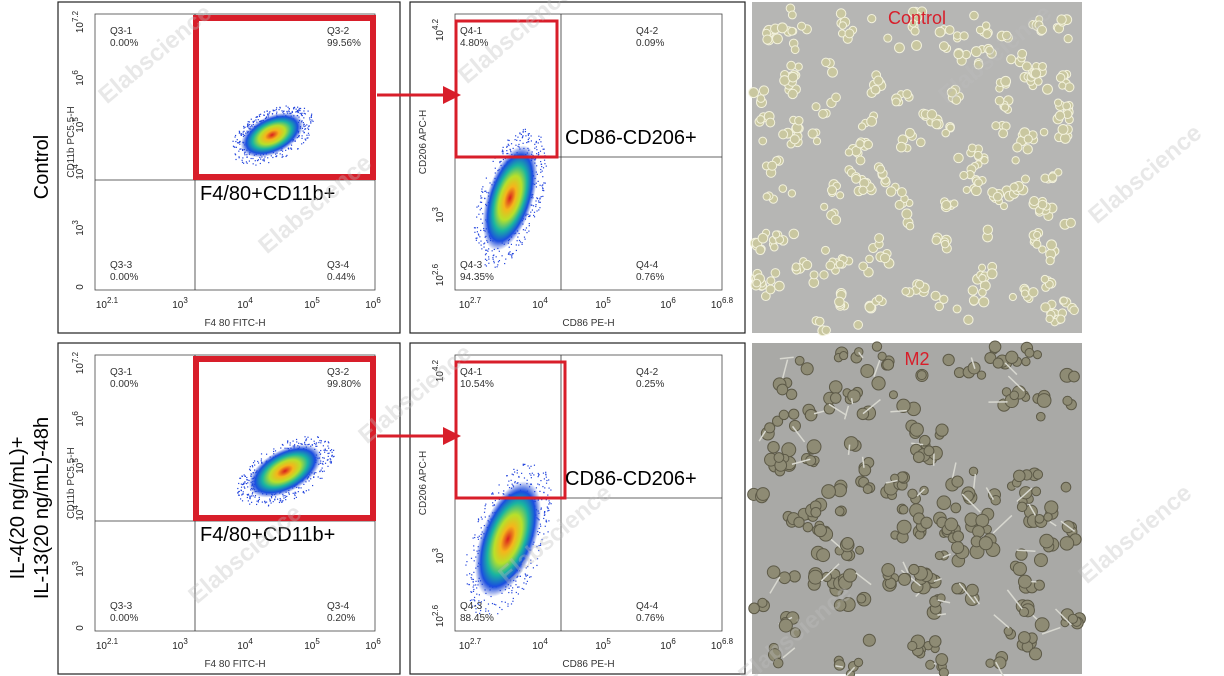  I want to click on tick-exp: 6, so click(75, 72).